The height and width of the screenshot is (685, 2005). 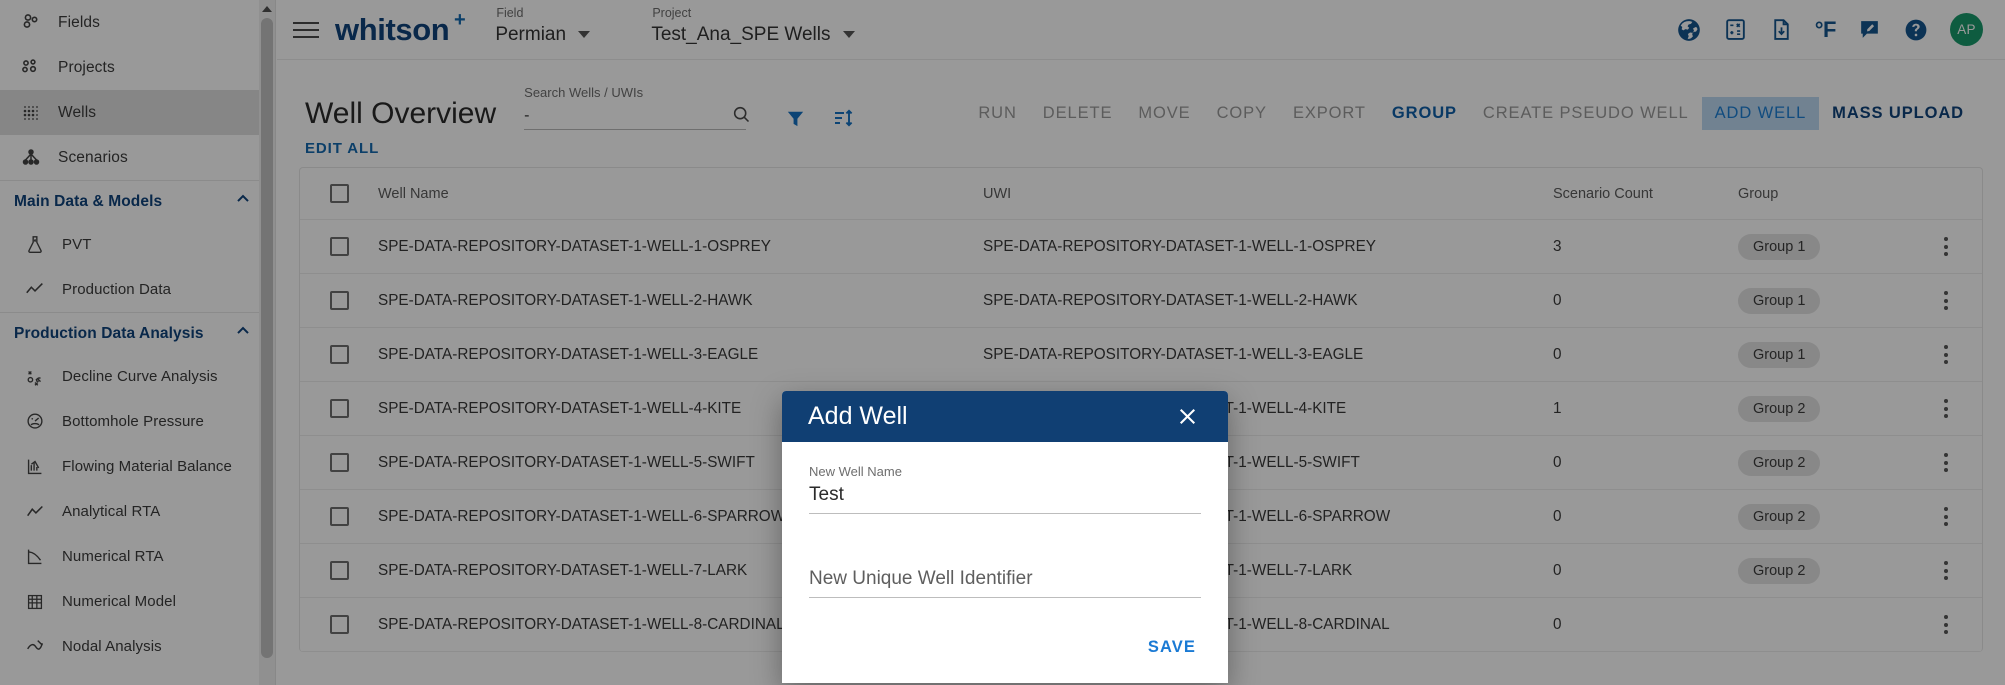 I want to click on project-selector: Project Test_Ana_SPE Wells, so click(x=753, y=26).